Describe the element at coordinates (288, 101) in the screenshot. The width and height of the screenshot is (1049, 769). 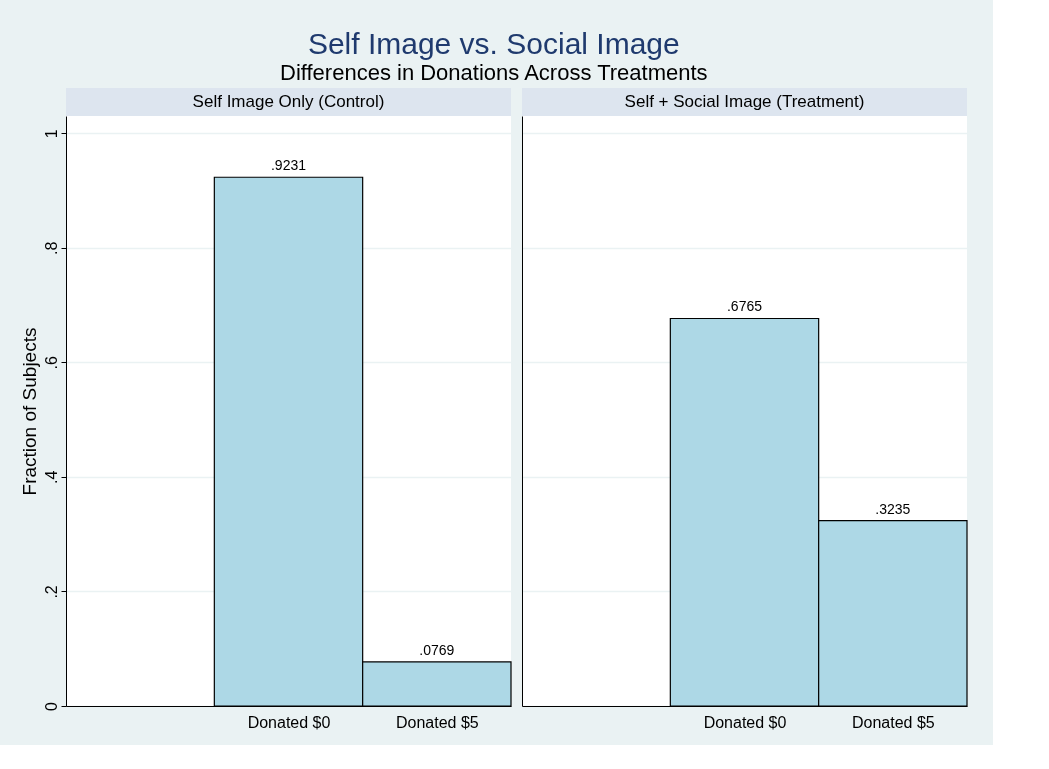
I see `chart-title: Self Image Only (Control)` at that location.